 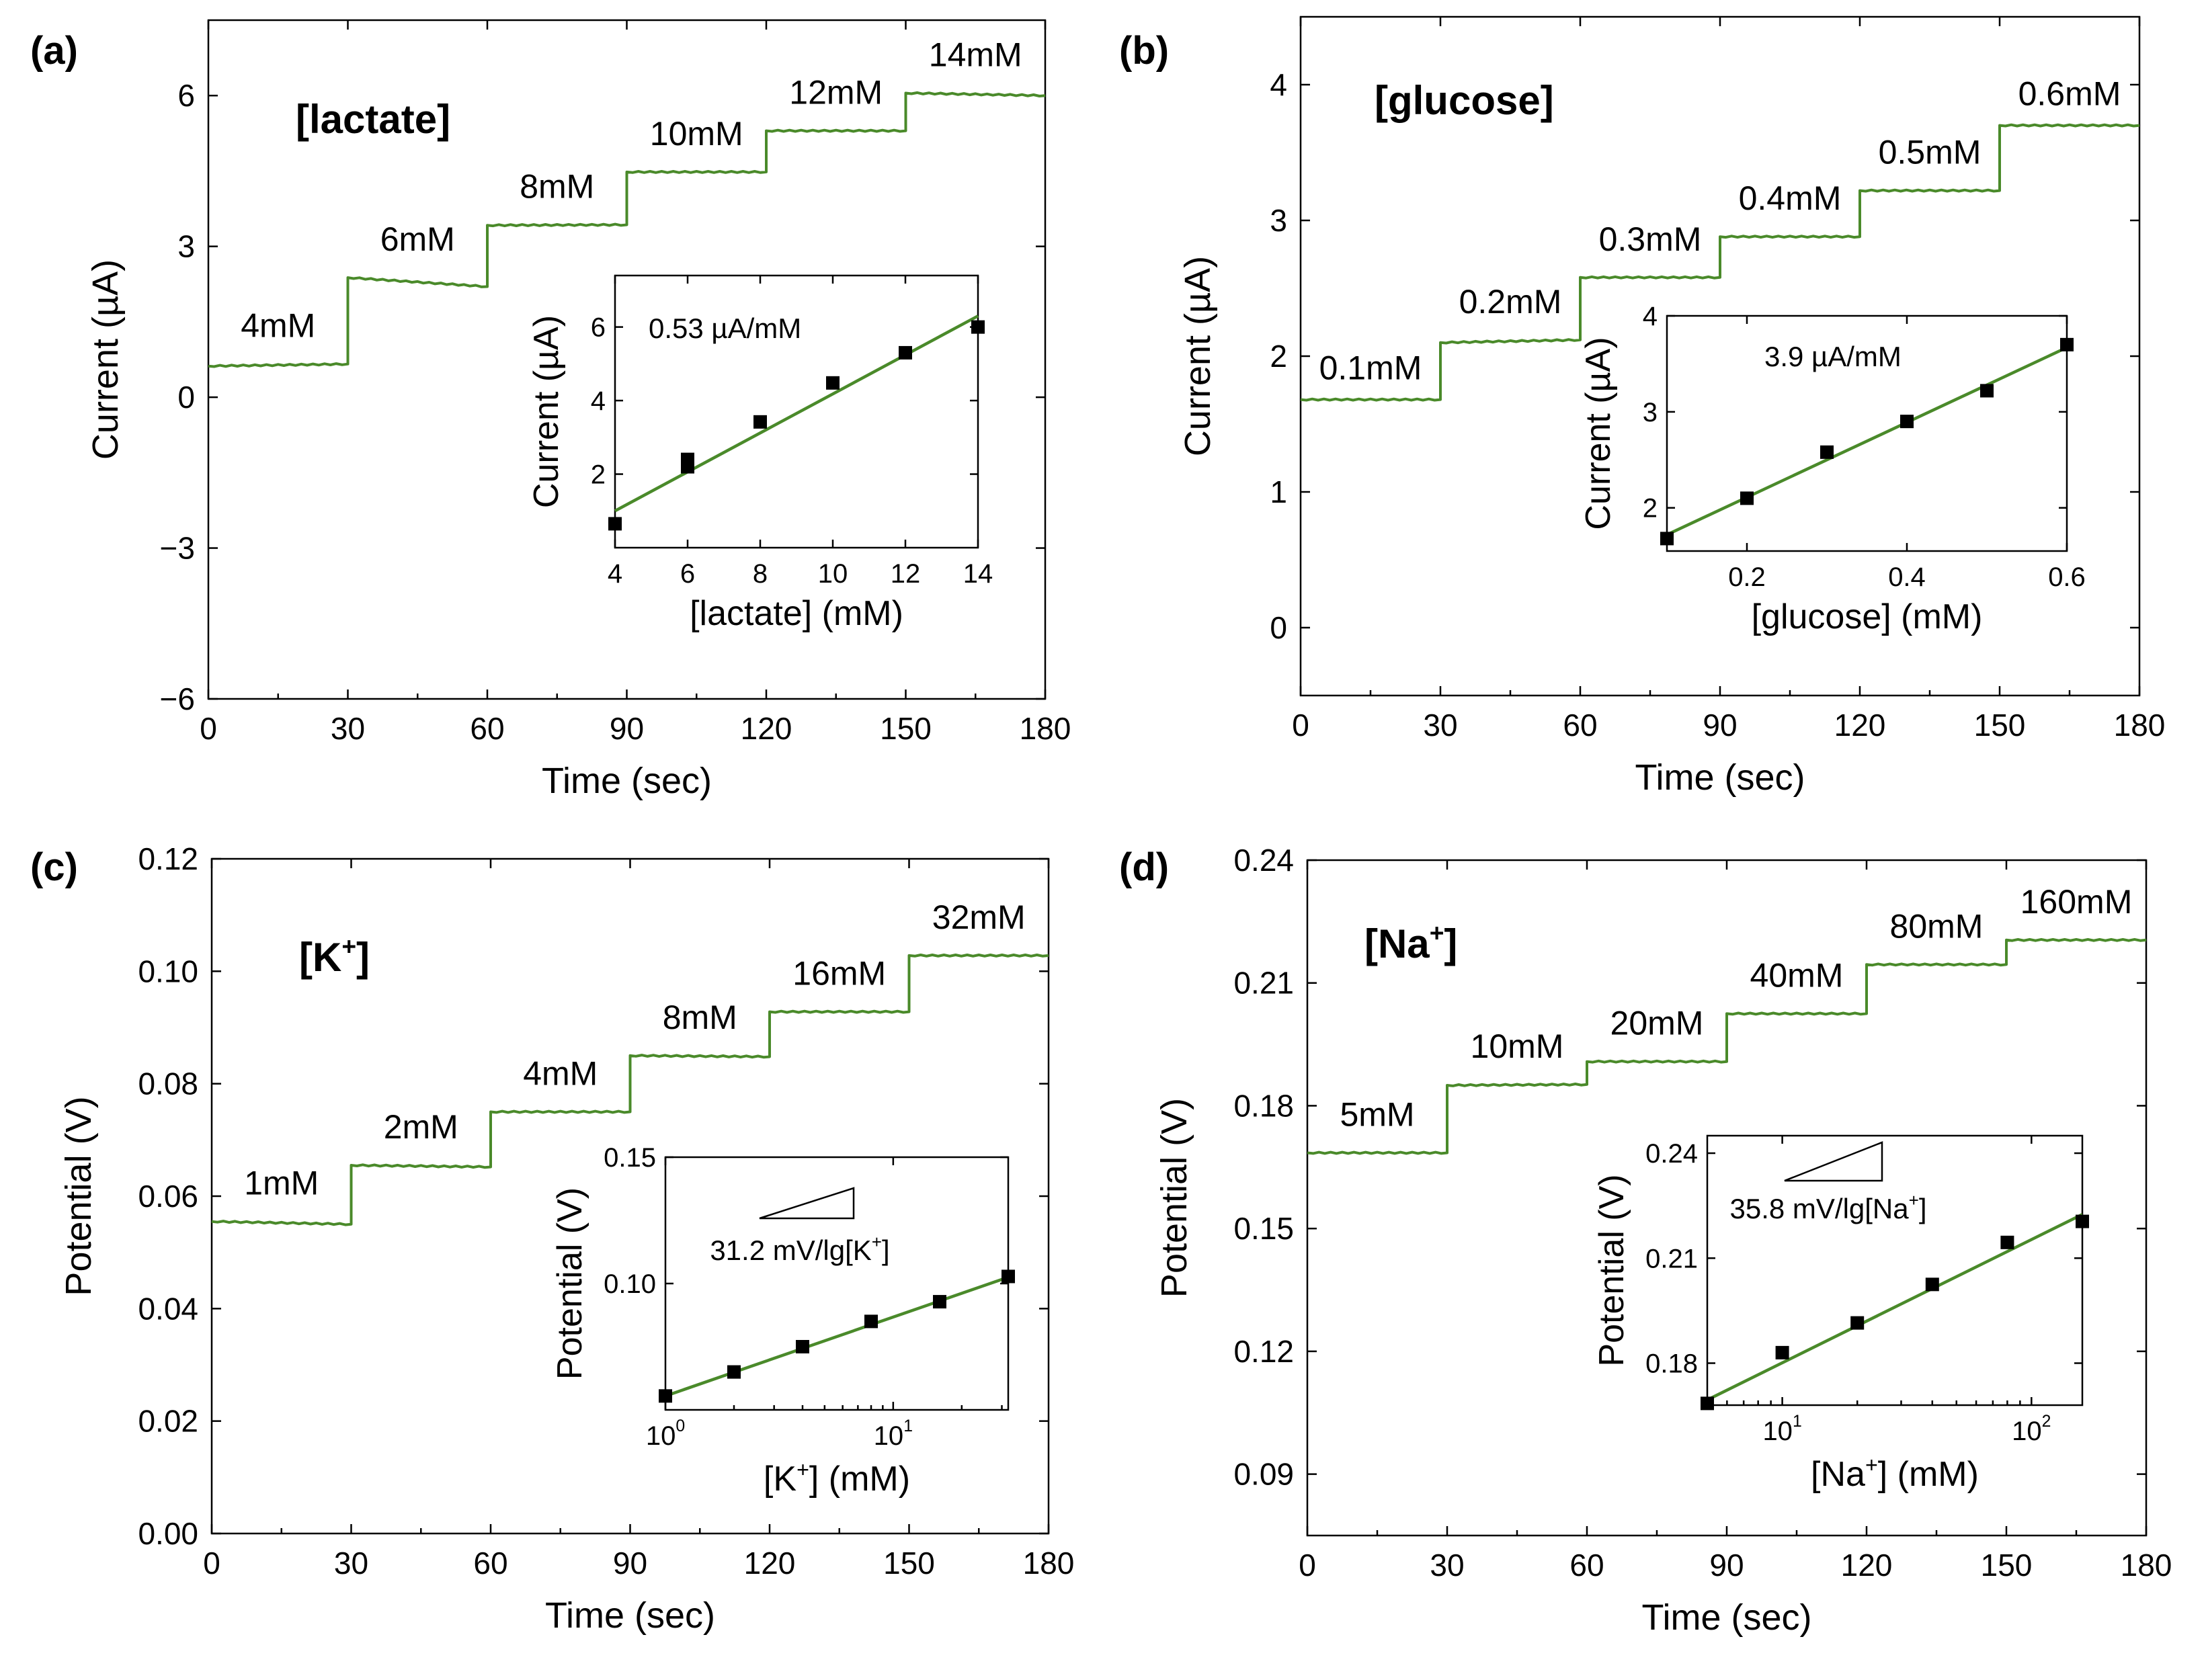 What do you see at coordinates (1651, 508) in the screenshot?
I see `inset-y-tick-label: 2` at bounding box center [1651, 508].